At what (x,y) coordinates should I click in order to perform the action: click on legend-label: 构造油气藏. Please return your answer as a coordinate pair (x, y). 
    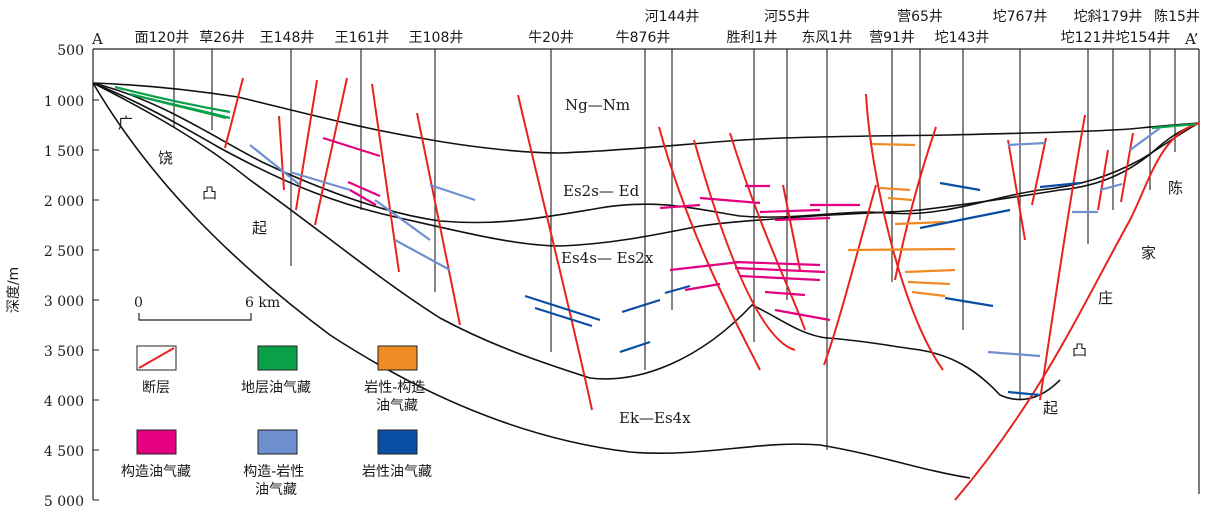
    Looking at the image, I should click on (156, 472).